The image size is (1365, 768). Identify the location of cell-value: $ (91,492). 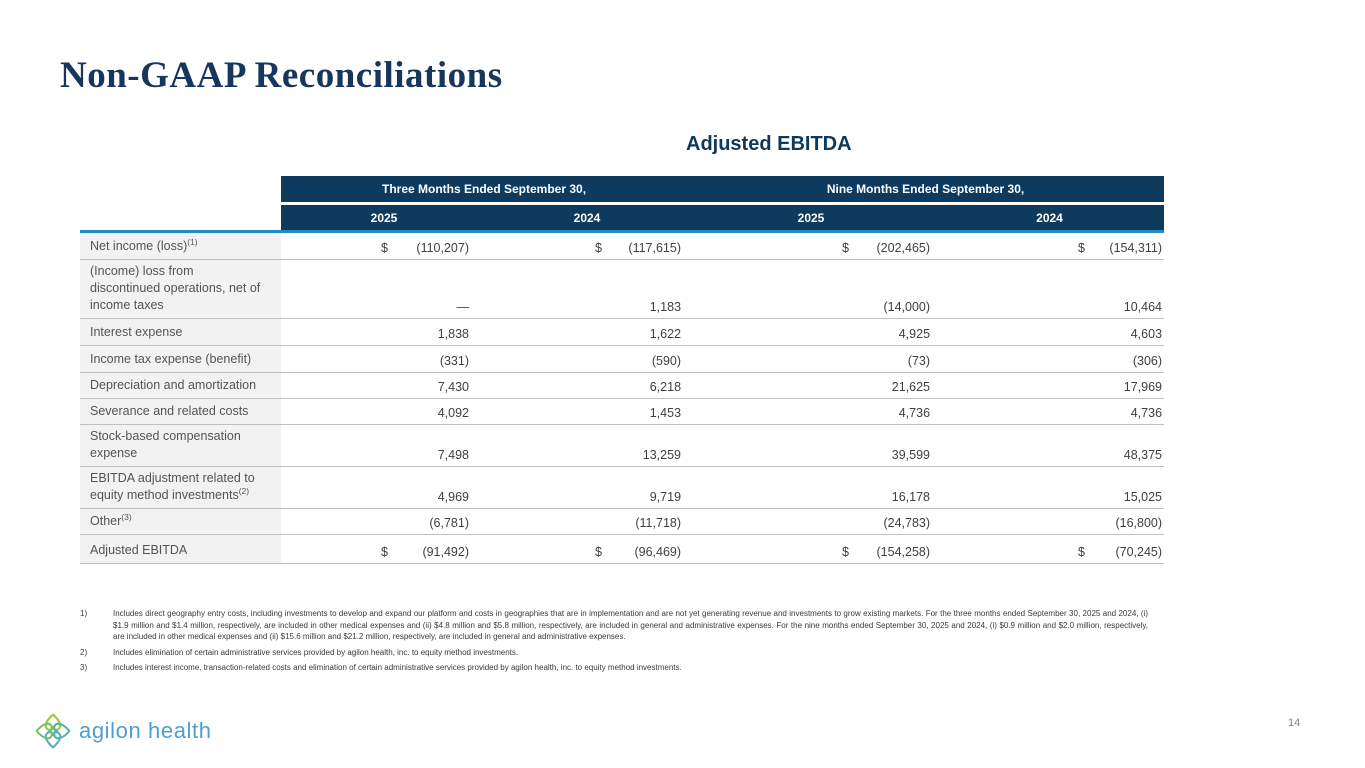
(384, 549).